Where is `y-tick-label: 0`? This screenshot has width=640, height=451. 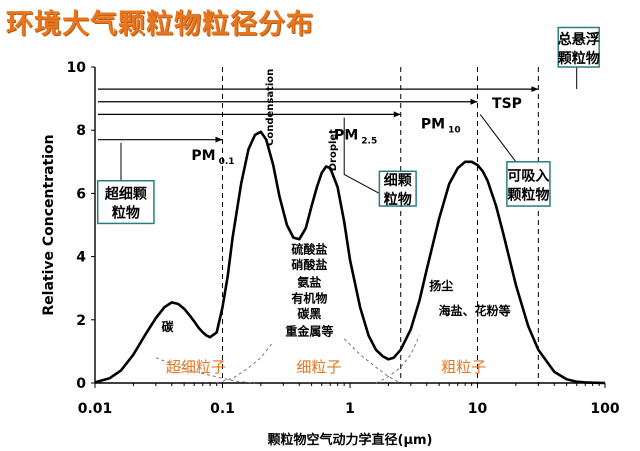 y-tick-label: 0 is located at coordinates (81, 384).